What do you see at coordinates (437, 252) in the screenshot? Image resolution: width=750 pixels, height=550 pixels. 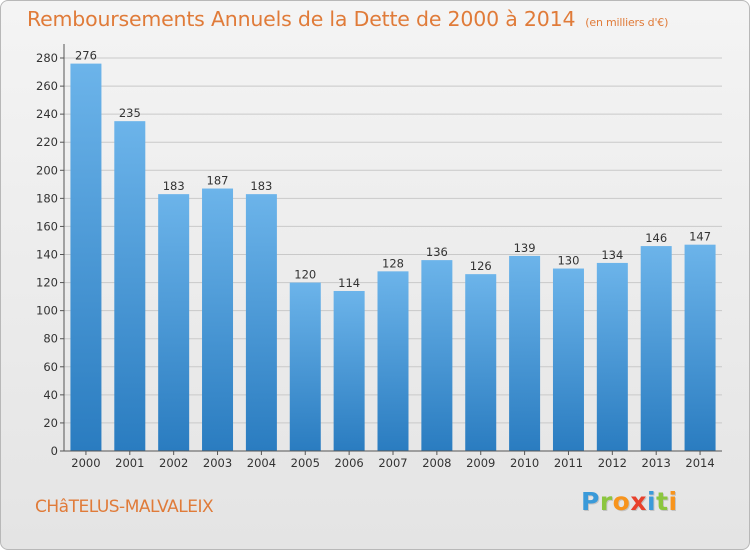 I see `data-label: 136` at bounding box center [437, 252].